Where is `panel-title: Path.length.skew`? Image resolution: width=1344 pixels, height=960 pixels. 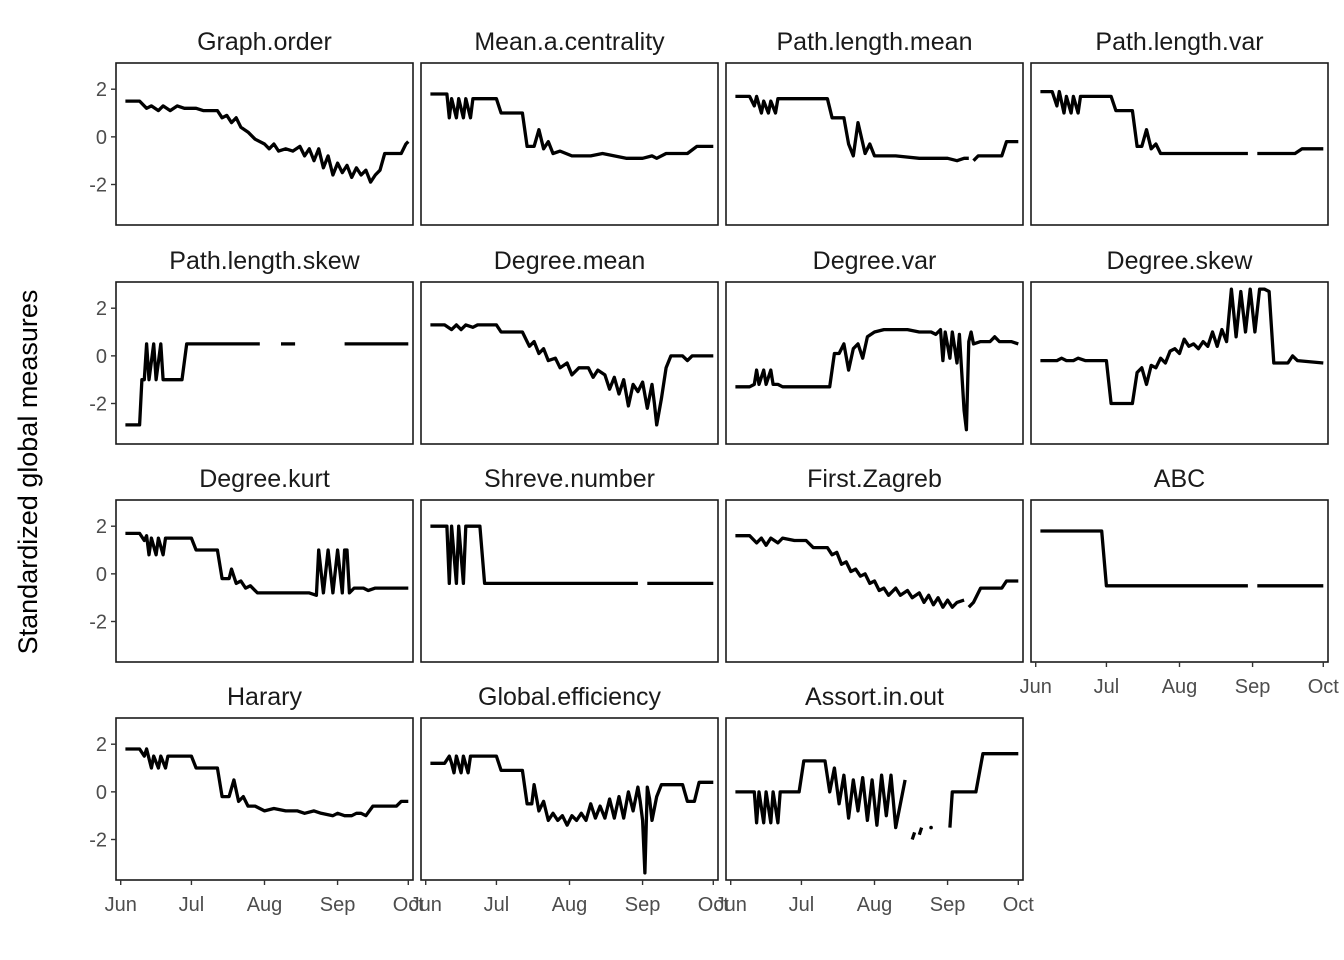 panel-title: Path.length.skew is located at coordinates (264, 261).